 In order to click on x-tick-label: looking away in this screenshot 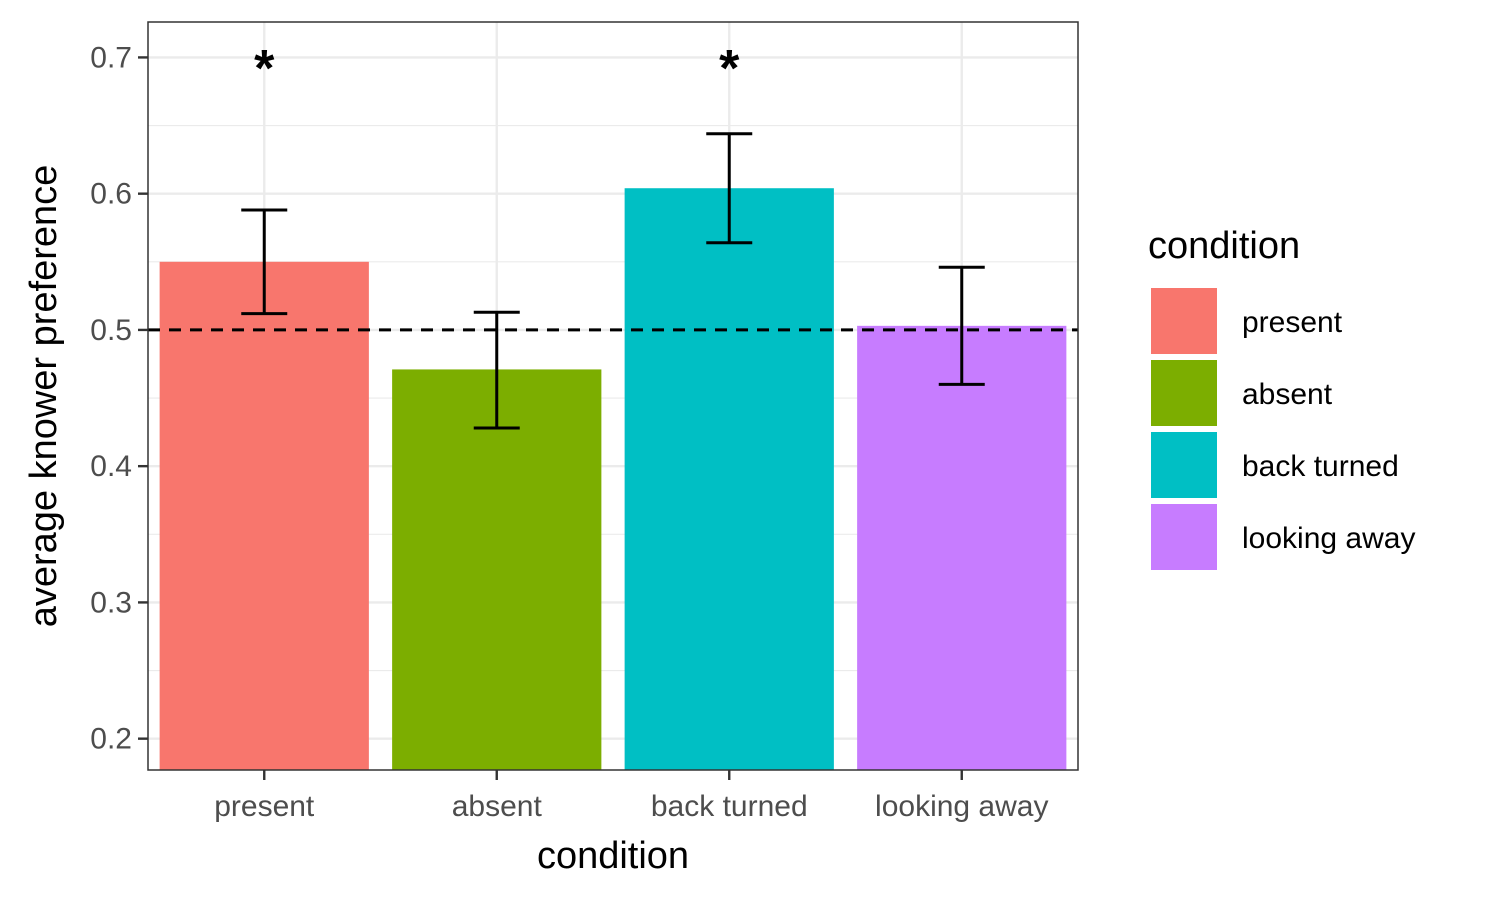, I will do `click(961, 806)`.